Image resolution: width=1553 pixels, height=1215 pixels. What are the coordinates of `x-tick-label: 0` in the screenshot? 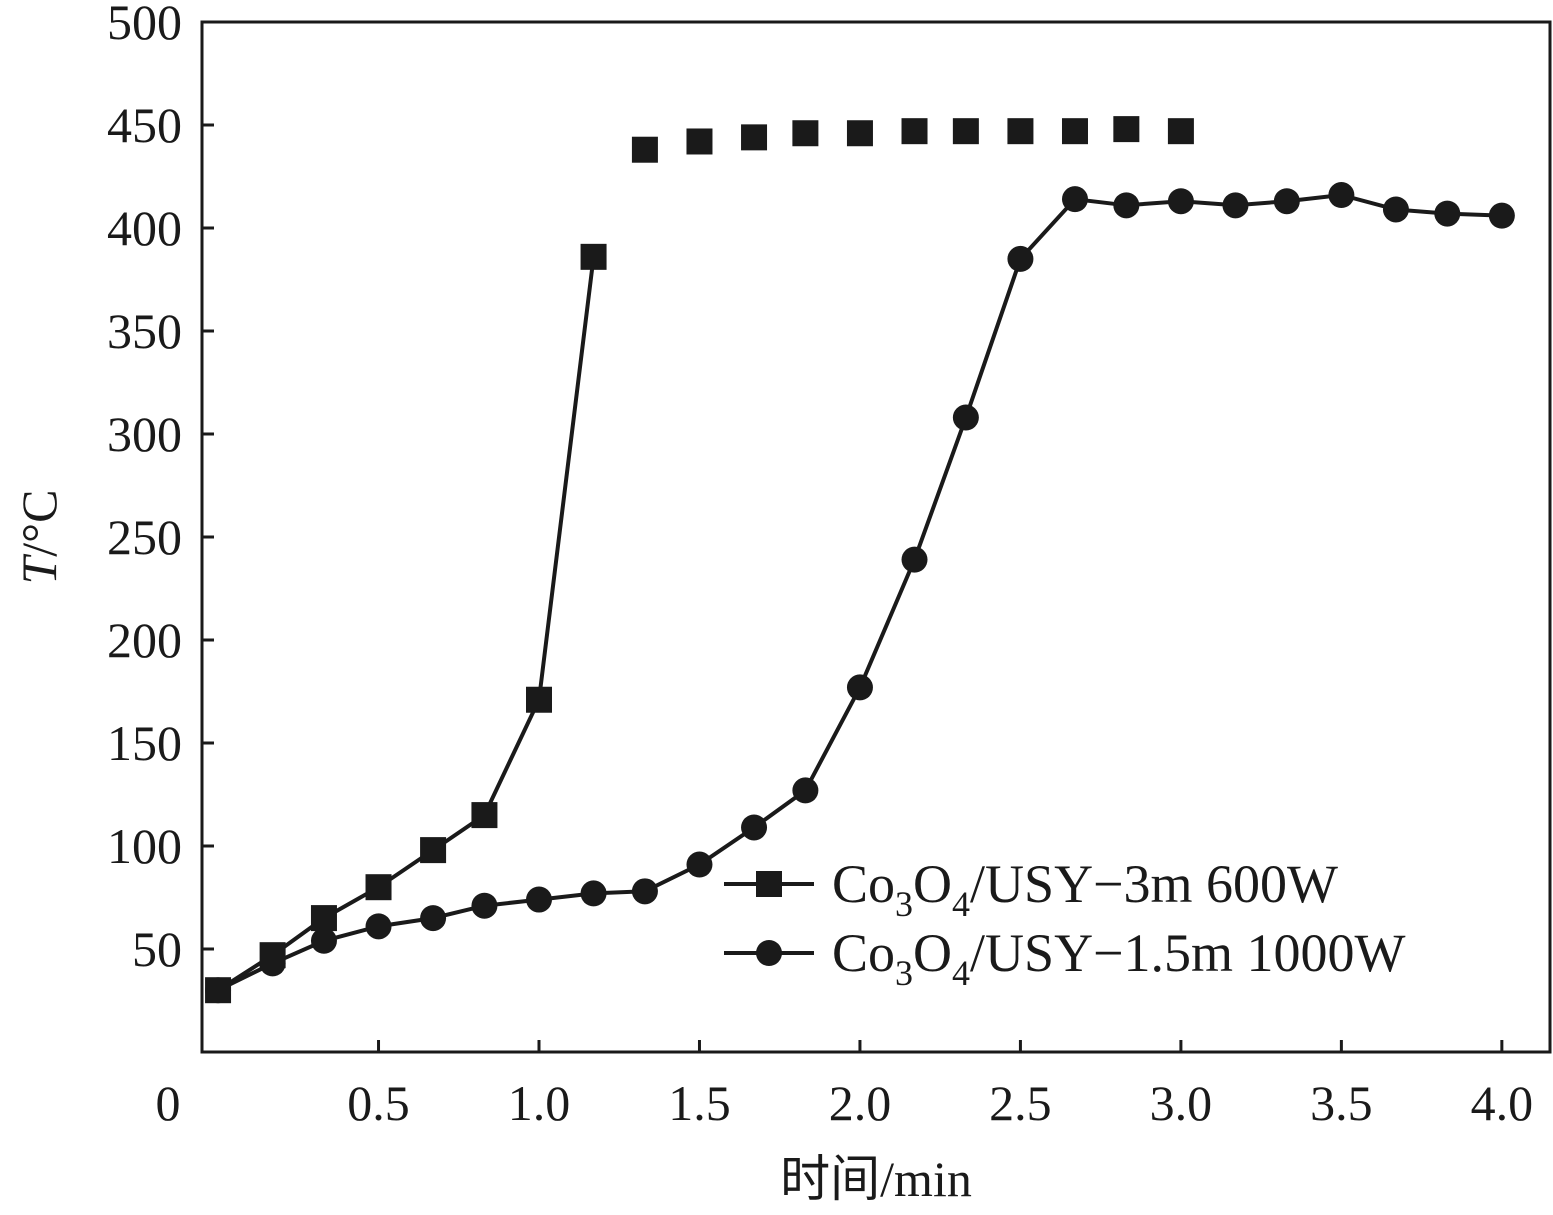 It's located at (168, 1103).